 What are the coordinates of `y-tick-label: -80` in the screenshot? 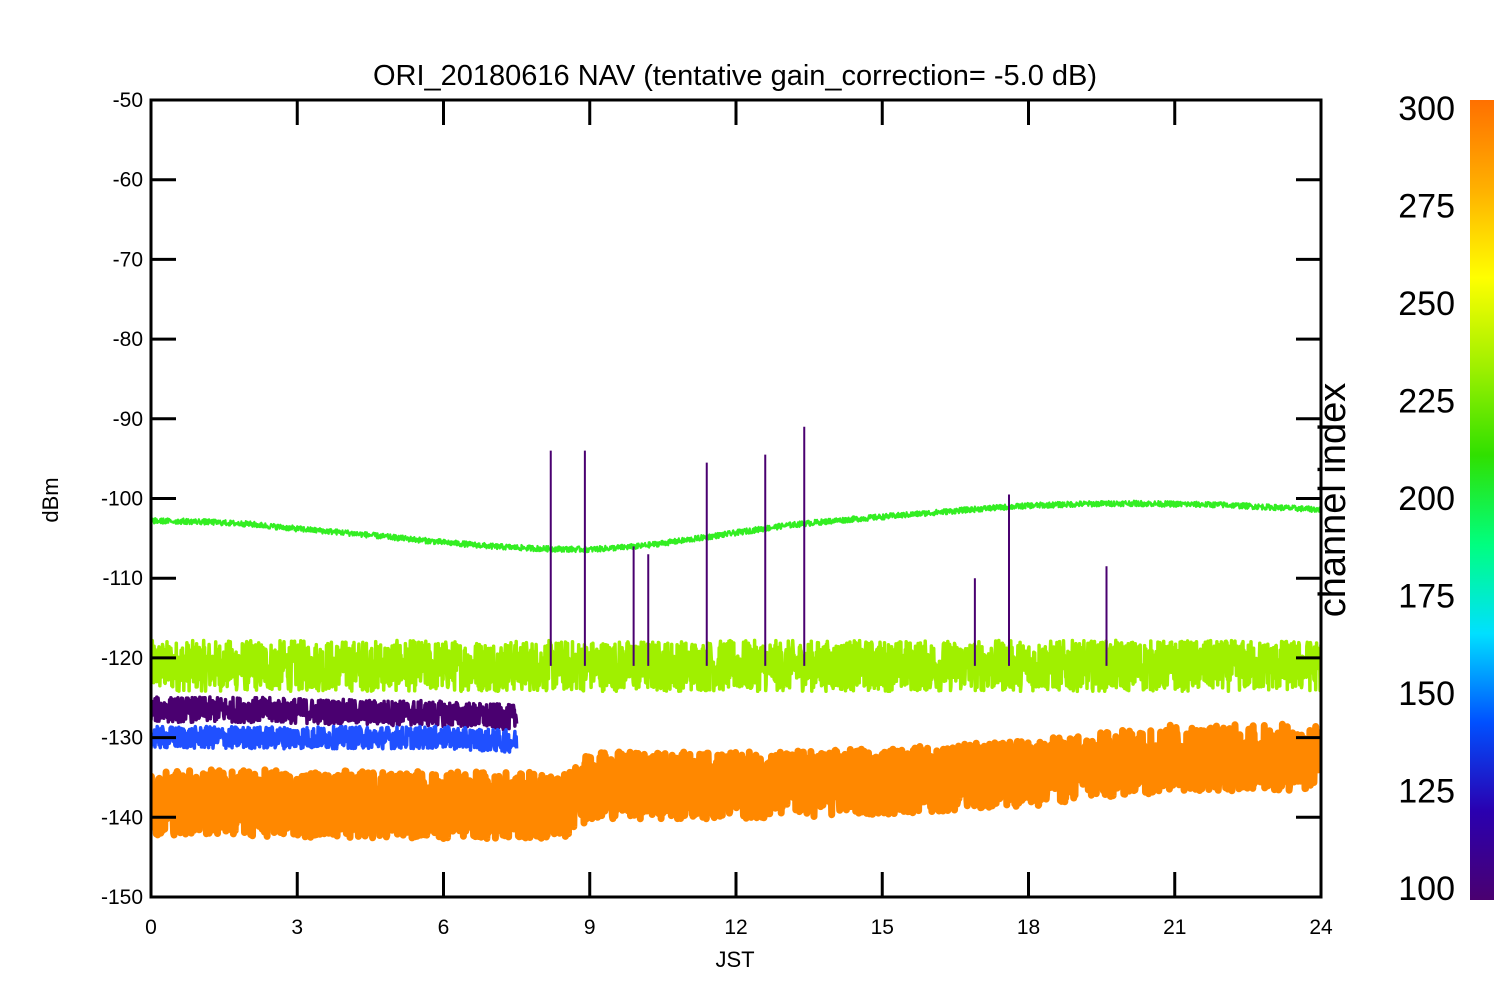 It's located at (128, 339).